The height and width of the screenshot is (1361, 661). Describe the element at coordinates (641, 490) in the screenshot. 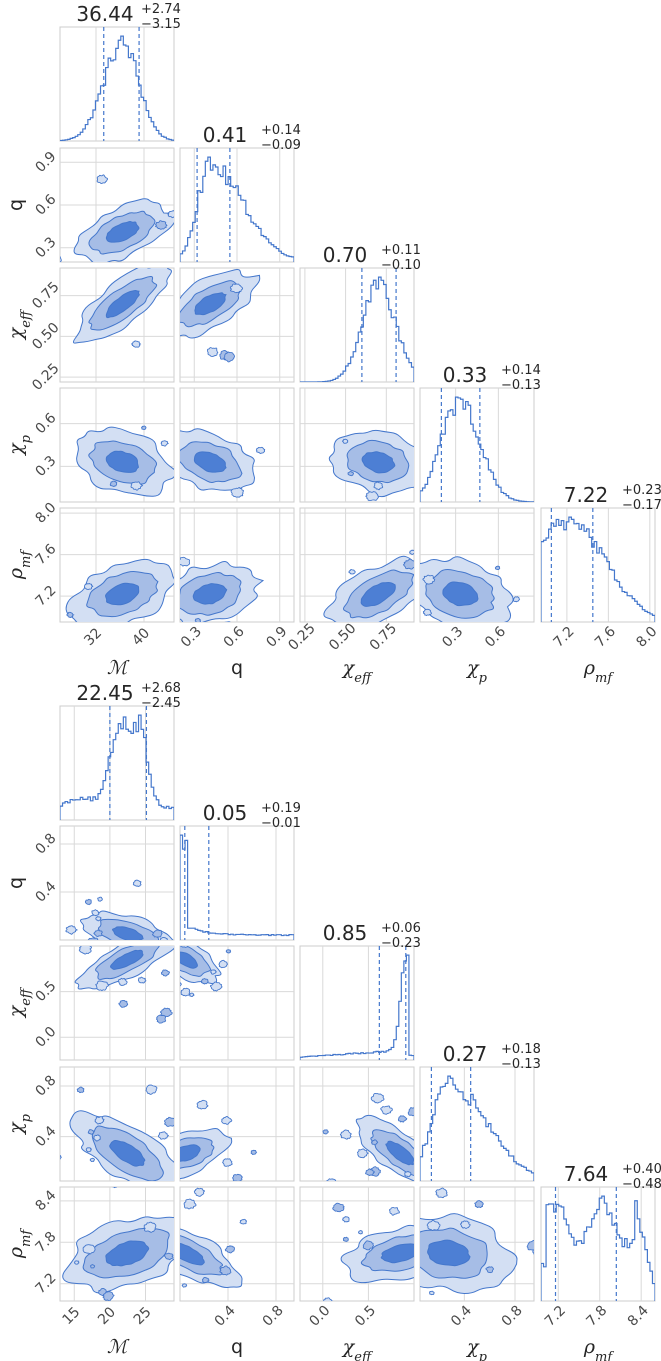

I see `marginal-title-plus: +0.23` at that location.